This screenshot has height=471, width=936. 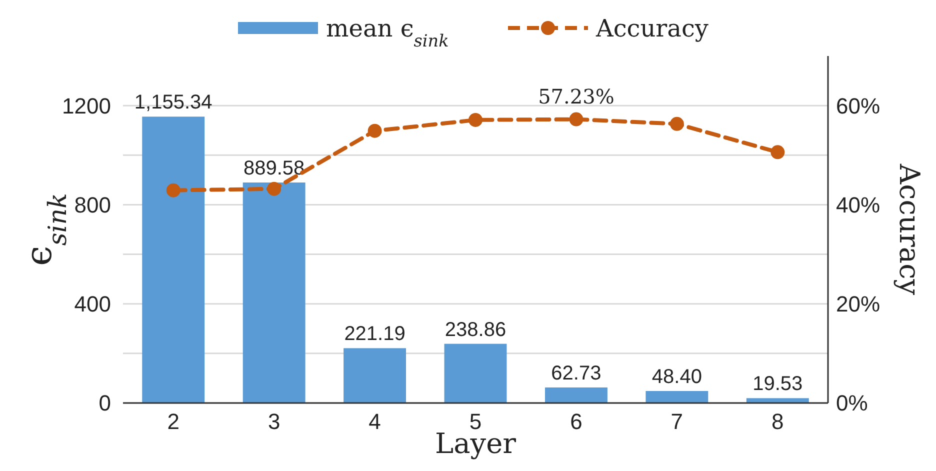 What do you see at coordinates (173, 103) in the screenshot?
I see `data-label: 1,155.34` at bounding box center [173, 103].